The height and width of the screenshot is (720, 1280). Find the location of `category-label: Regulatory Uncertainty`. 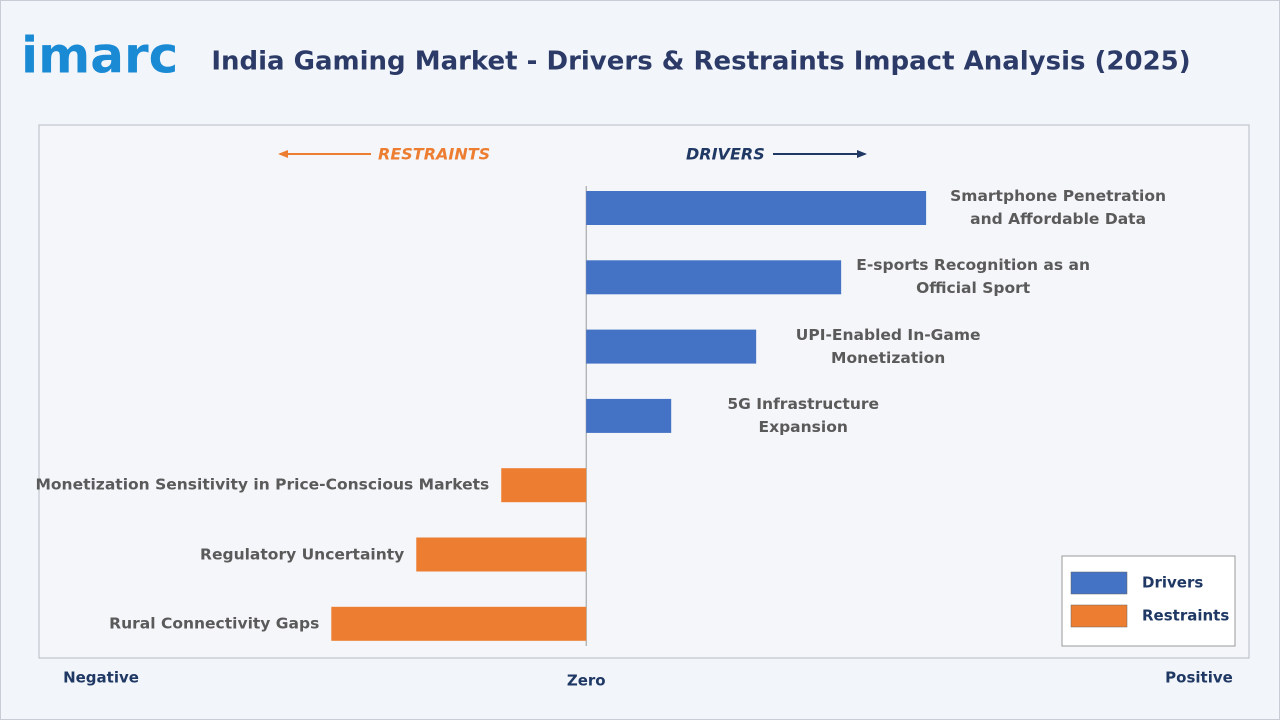

category-label: Regulatory Uncertainty is located at coordinates (302, 554).